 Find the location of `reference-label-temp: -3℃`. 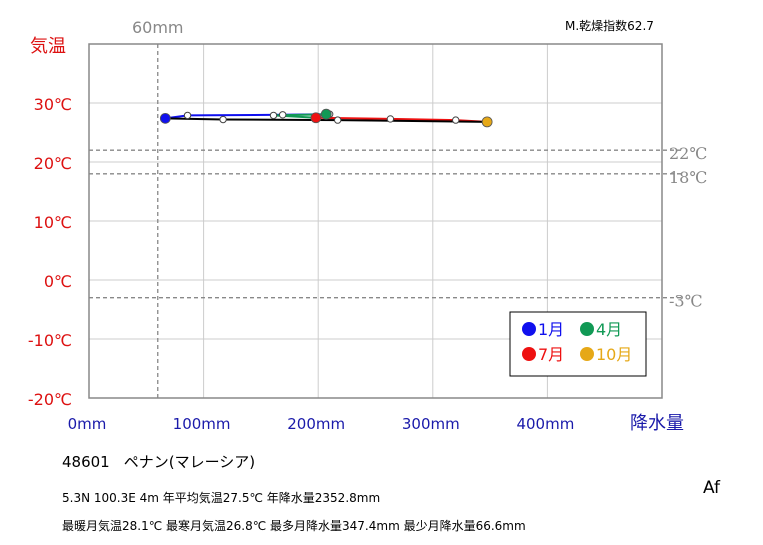

reference-label-temp: -3℃ is located at coordinates (685, 301).